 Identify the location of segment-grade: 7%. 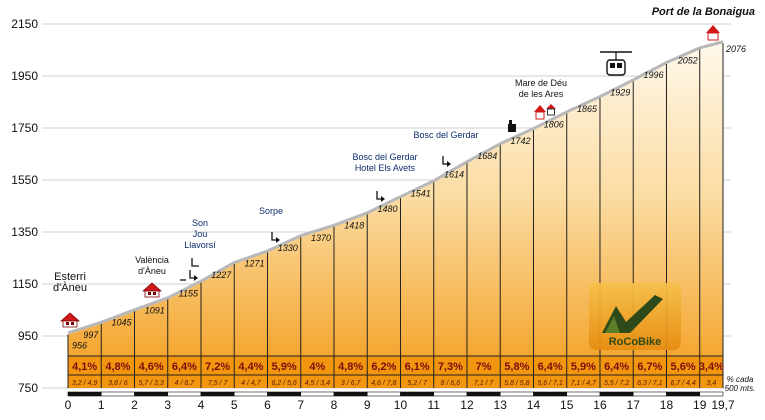
(484, 367).